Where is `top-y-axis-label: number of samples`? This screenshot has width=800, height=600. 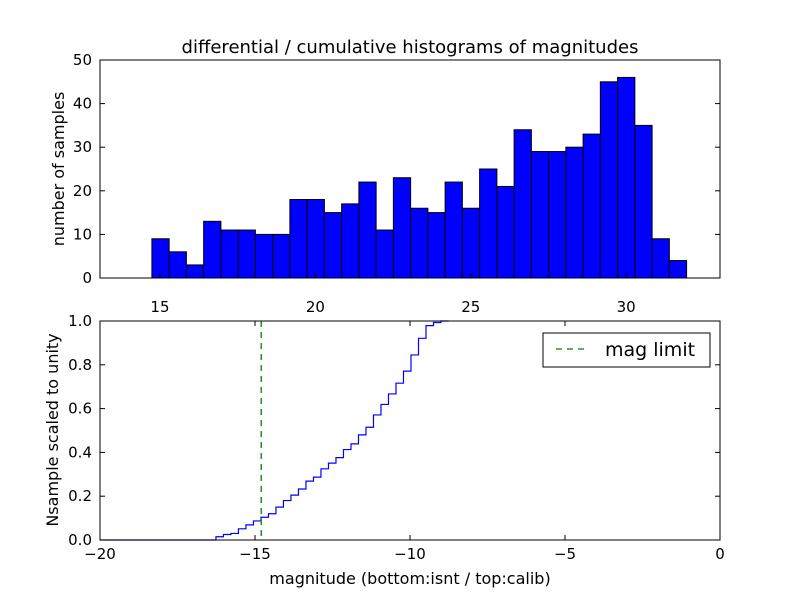 top-y-axis-label: number of samples is located at coordinates (58, 169).